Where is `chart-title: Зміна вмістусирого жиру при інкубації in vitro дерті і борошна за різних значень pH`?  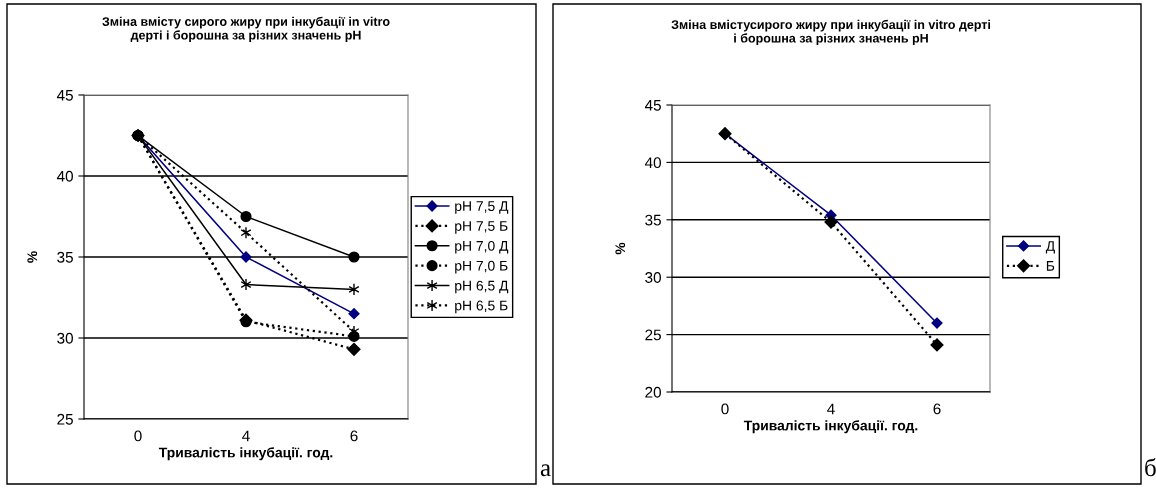 chart-title: Зміна вмістусирого жиру при інкубації in vitro дерті і борошна за різних значень pH is located at coordinates (830, 32).